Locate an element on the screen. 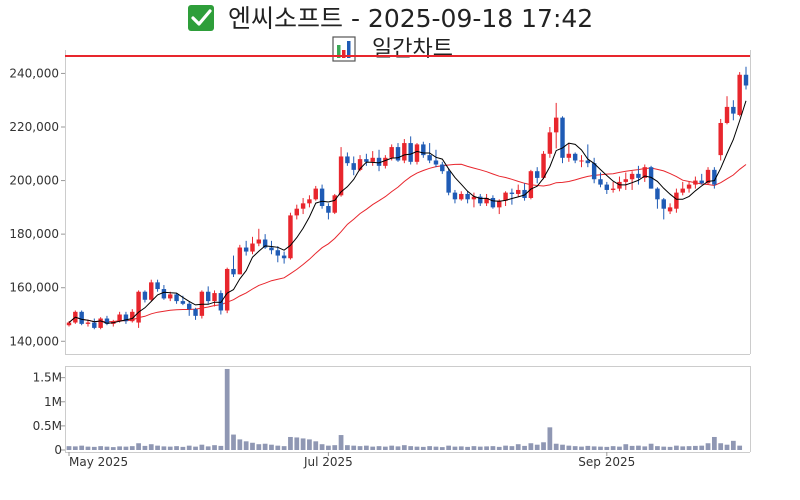 The image size is (800, 500). chart-header: 엔씨소프트 - 2025-09-18 17:42 일간차트 is located at coordinates (390, 33).